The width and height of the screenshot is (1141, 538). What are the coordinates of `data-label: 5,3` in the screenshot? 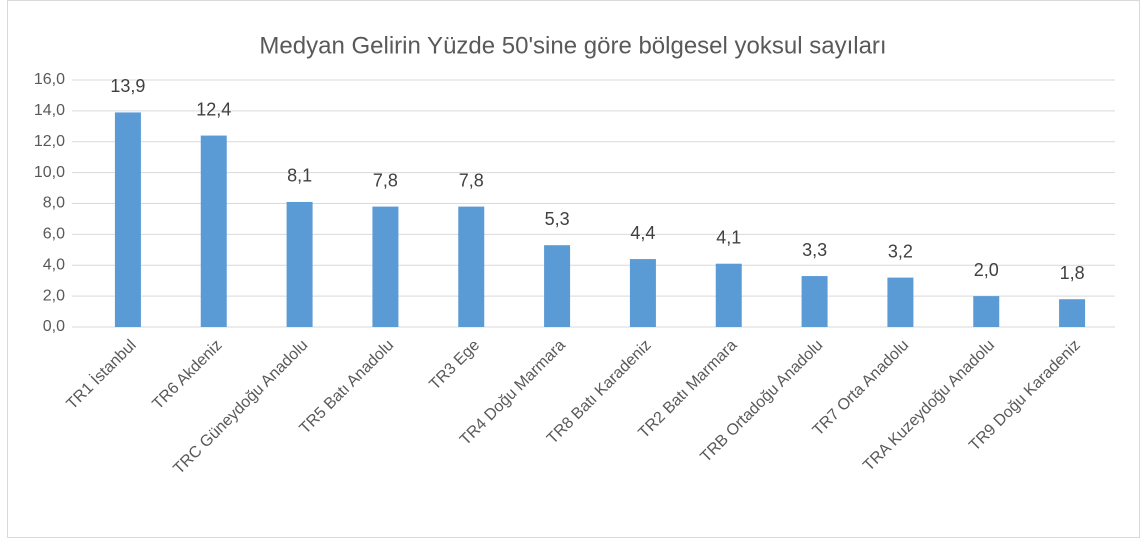 It's located at (557, 219).